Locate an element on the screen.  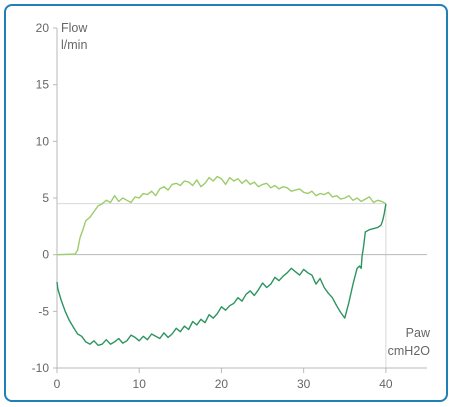
y-axis-label-unit: l/min is located at coordinates (74, 45).